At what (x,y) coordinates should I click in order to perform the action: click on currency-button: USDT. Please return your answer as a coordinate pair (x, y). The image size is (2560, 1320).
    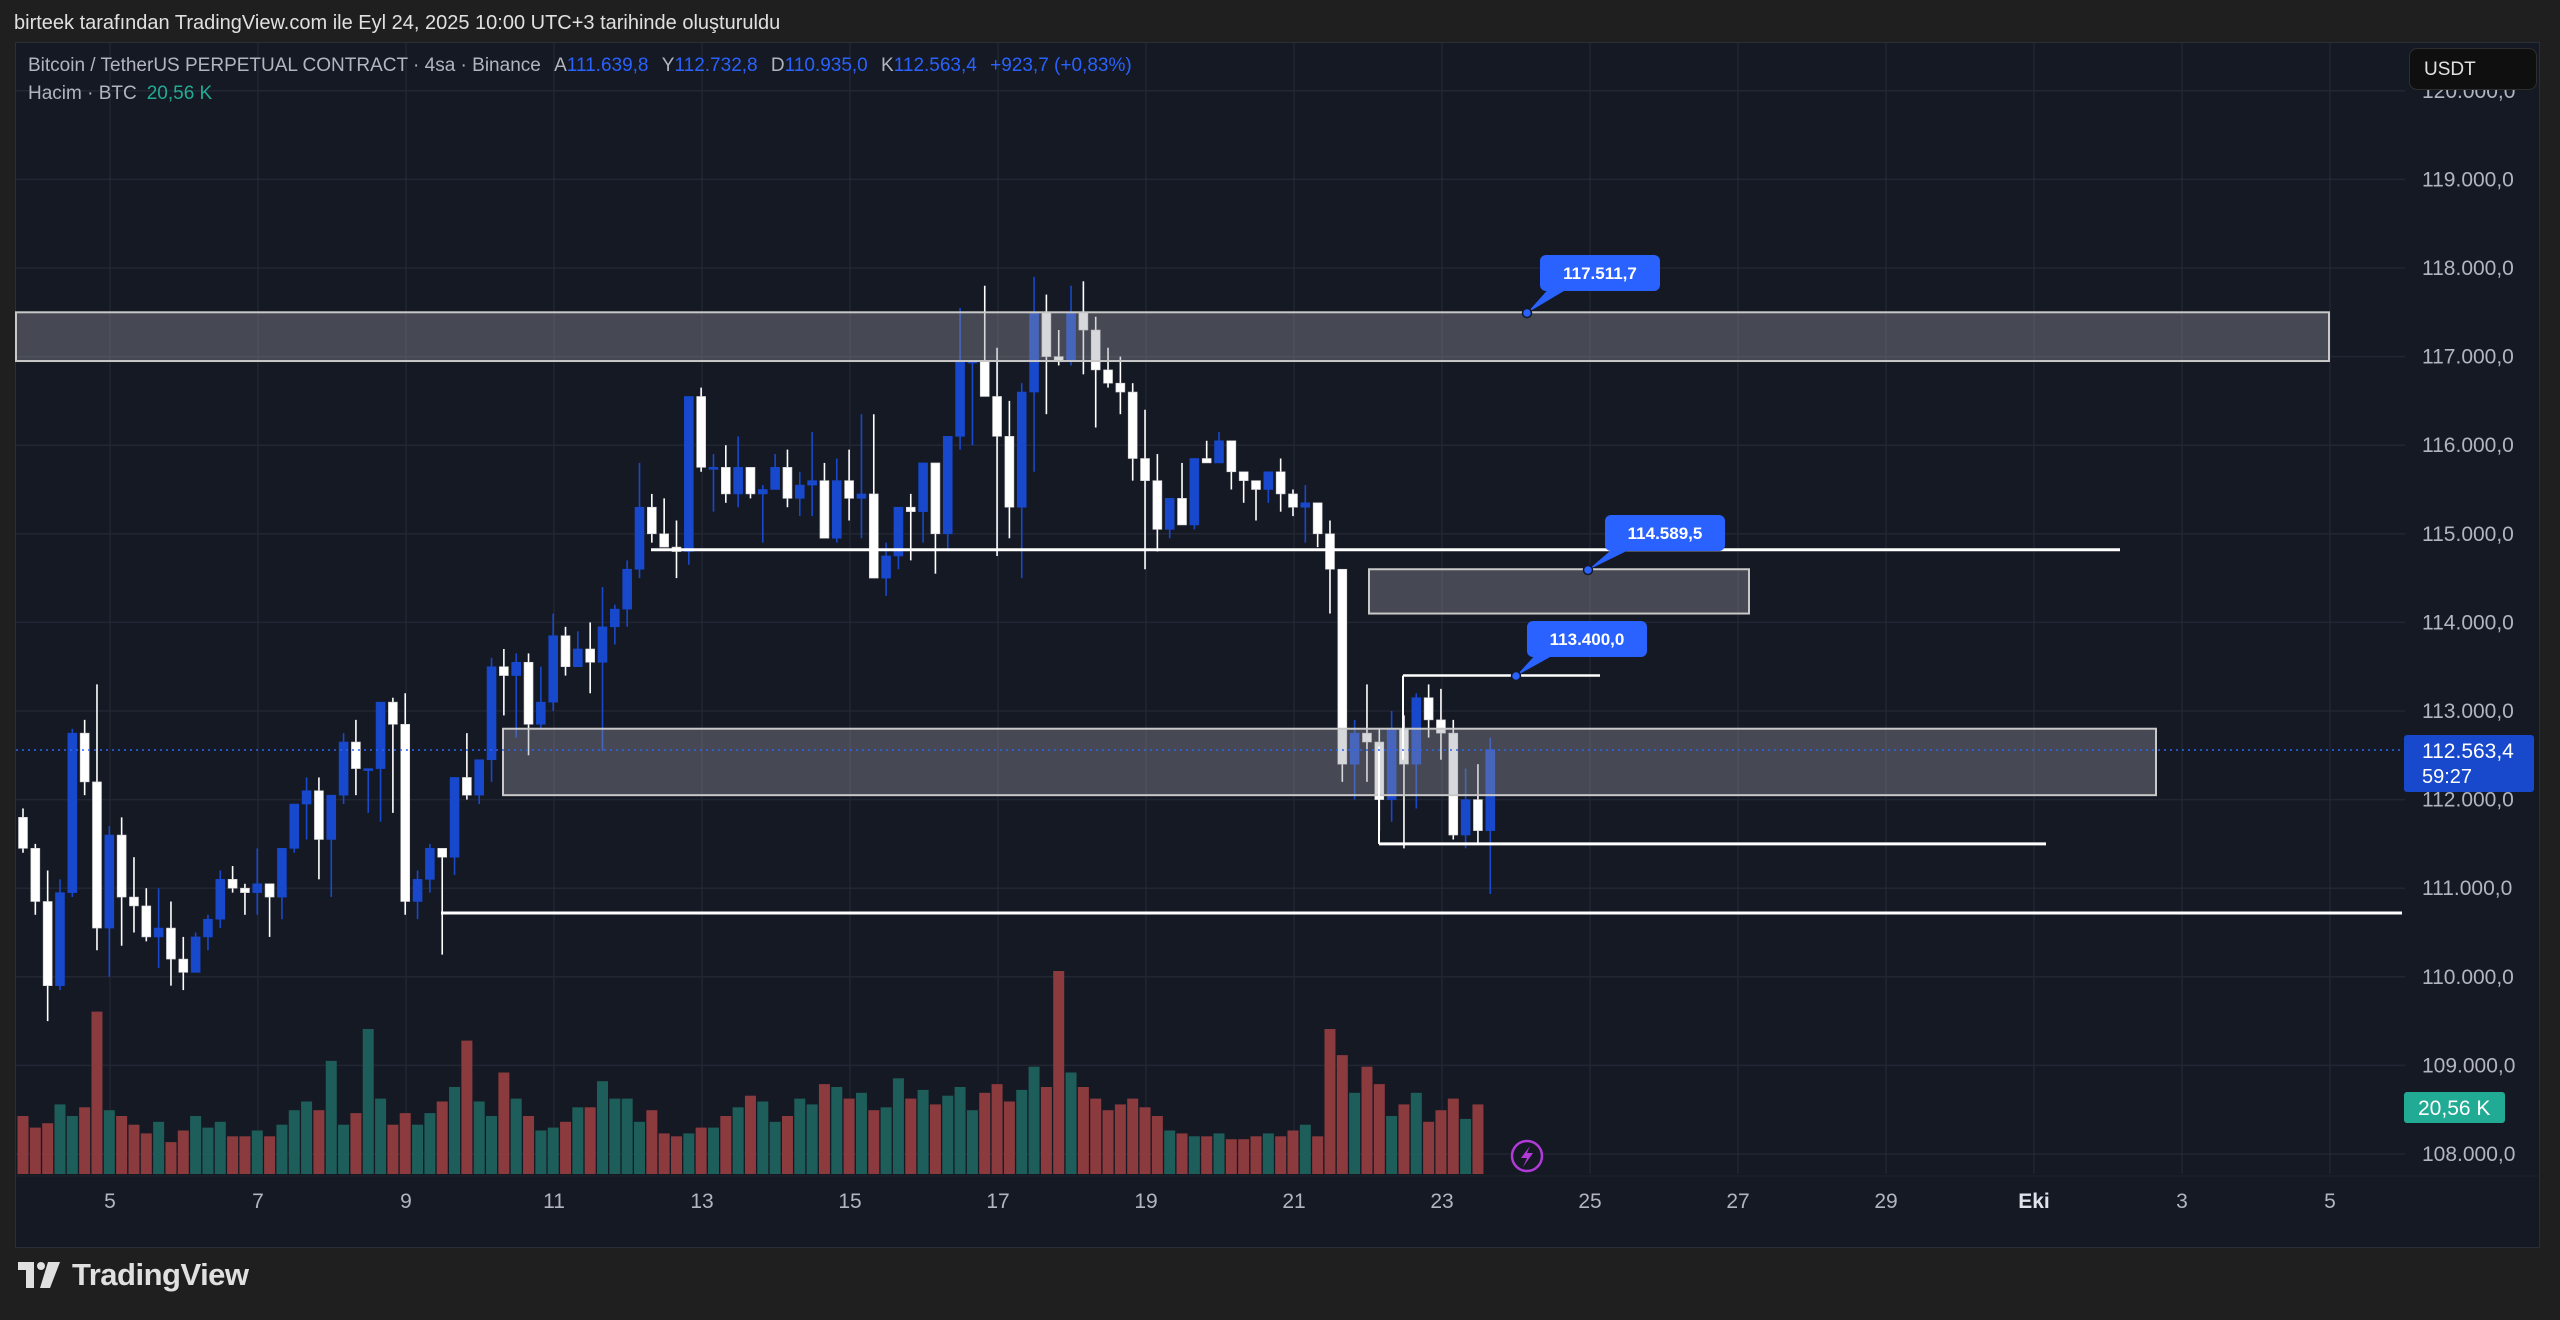
    Looking at the image, I should click on (2473, 69).